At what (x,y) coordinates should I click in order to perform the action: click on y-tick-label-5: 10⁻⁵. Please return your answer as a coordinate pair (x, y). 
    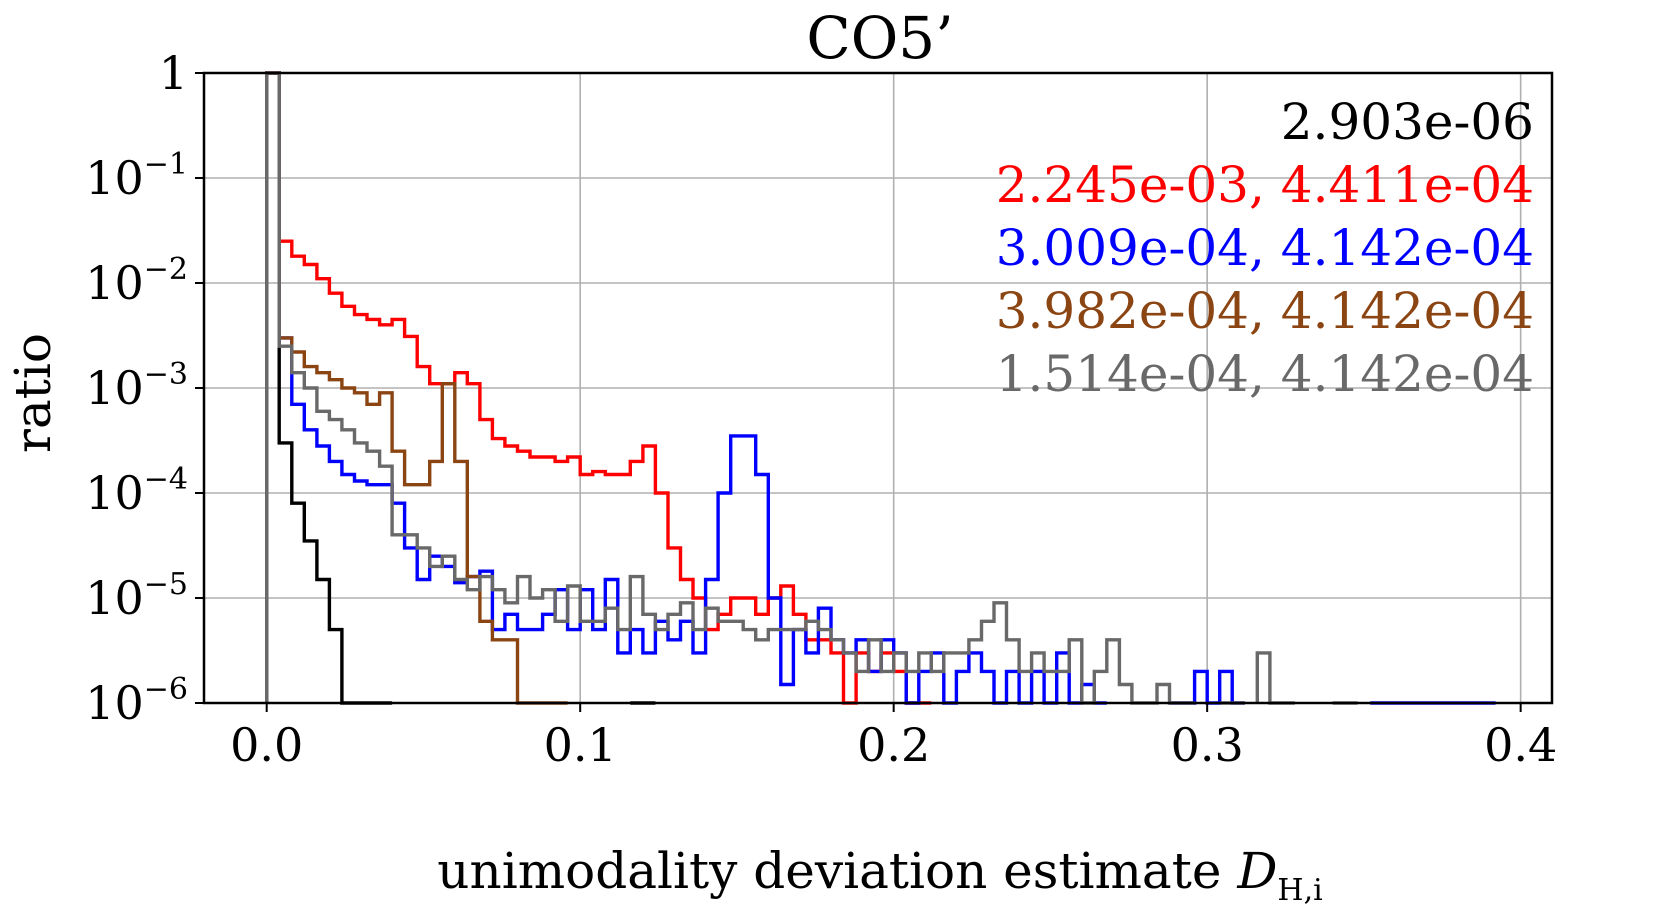
    Looking at the image, I should click on (136, 596).